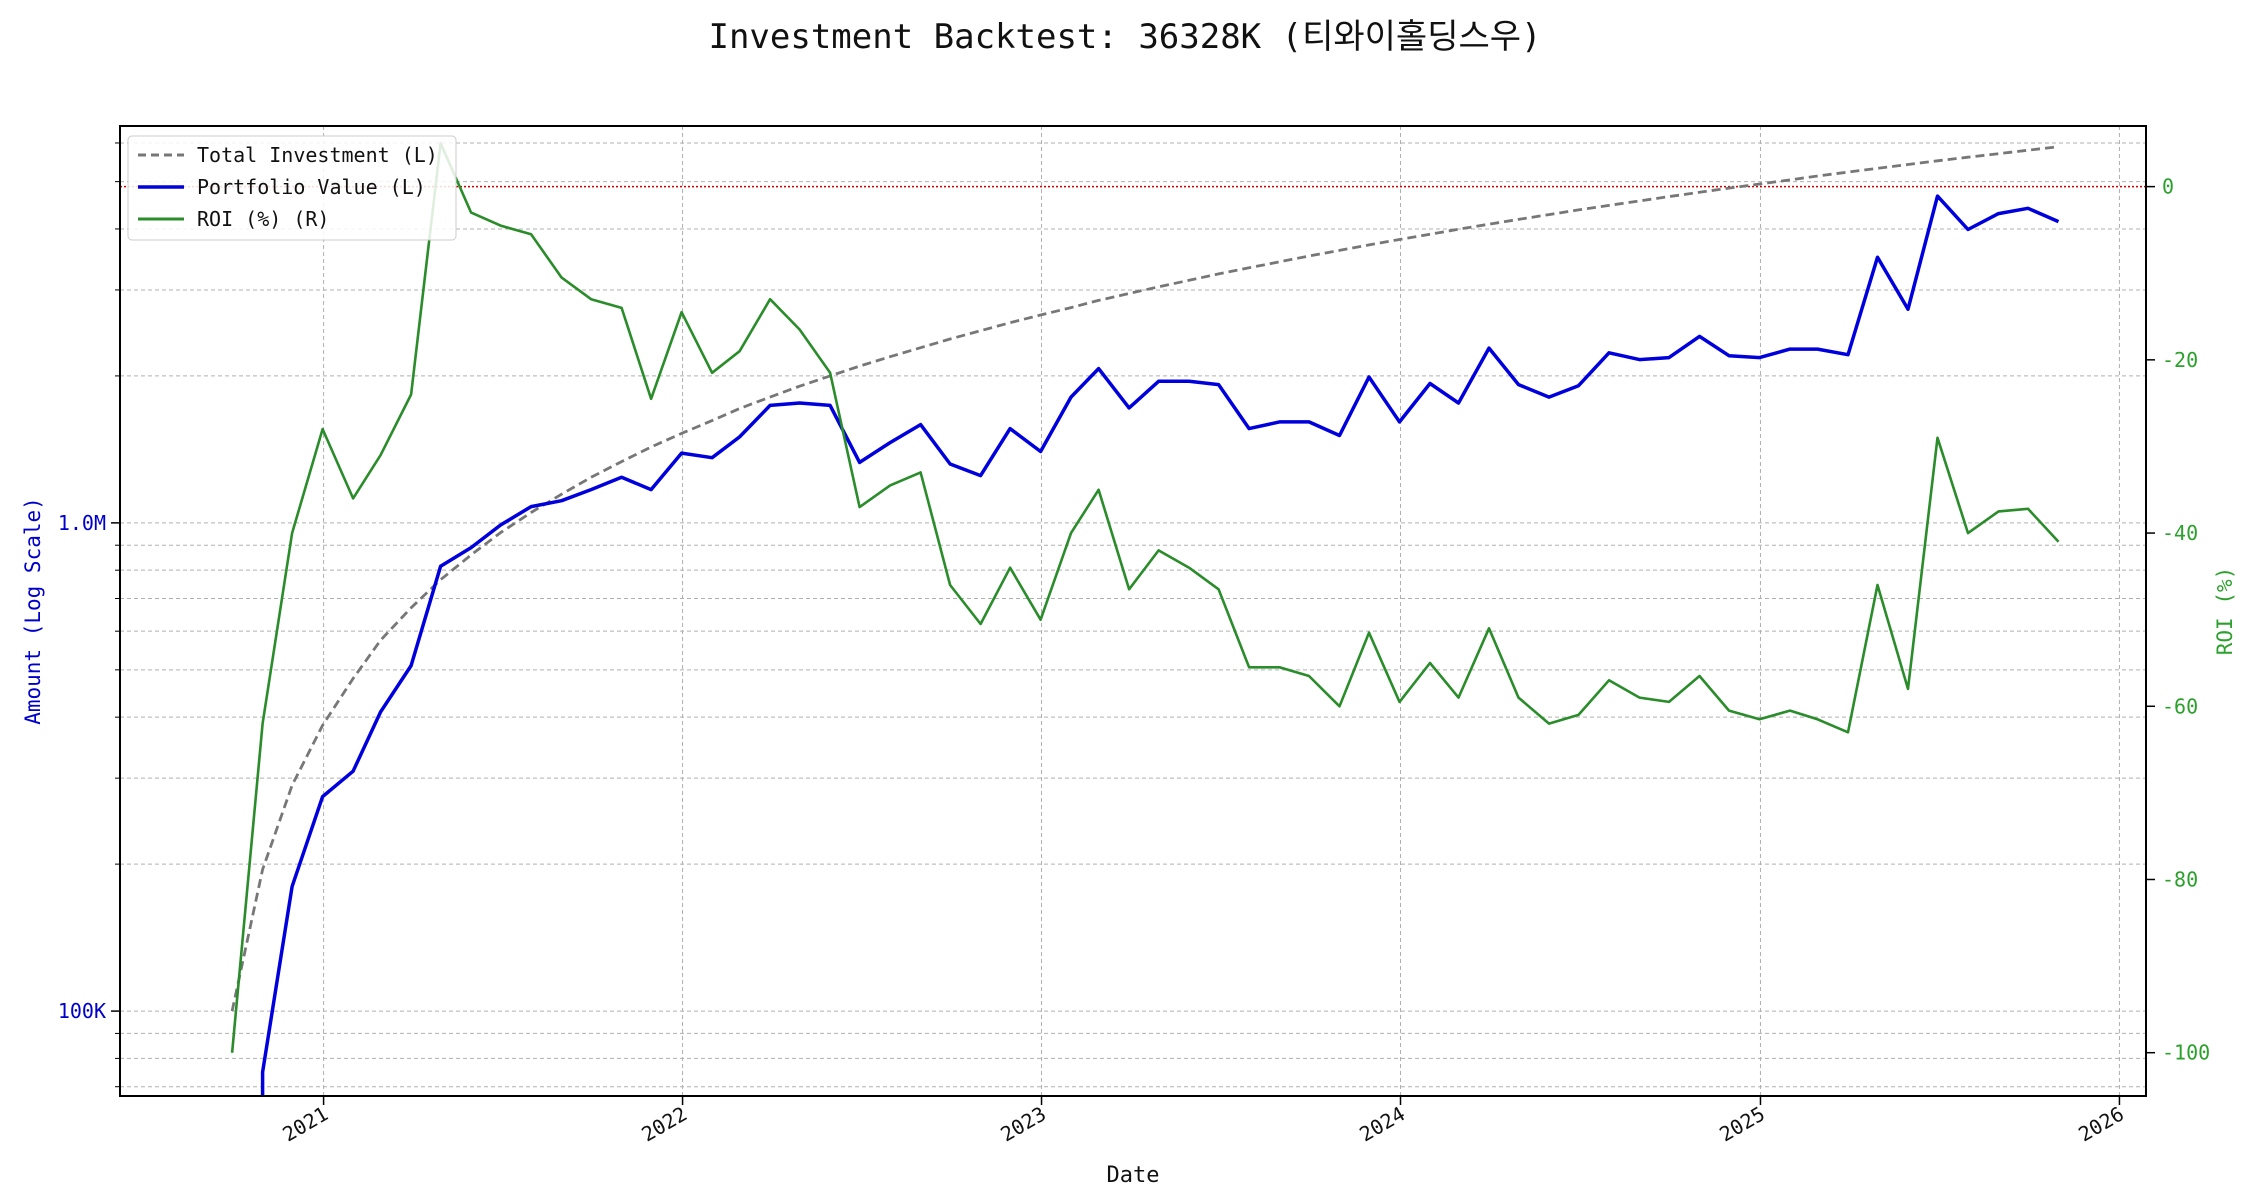  I want to click on legend-label-portfolio-value: Portfolio Value (L), so click(311, 187).